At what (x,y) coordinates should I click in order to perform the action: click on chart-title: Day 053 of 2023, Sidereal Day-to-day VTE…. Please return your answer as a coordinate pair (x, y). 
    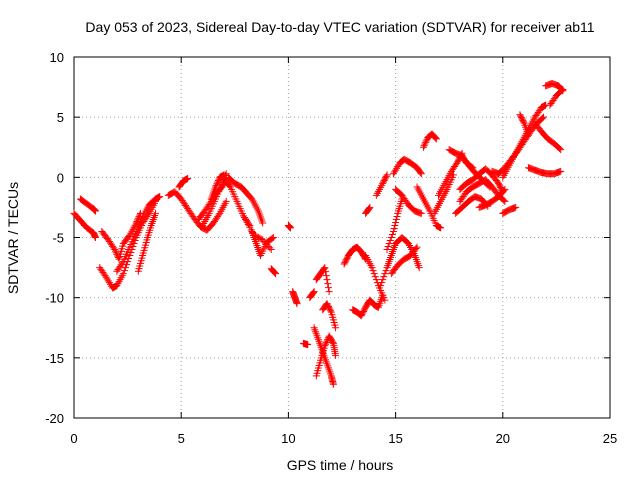
    Looking at the image, I should click on (339, 27).